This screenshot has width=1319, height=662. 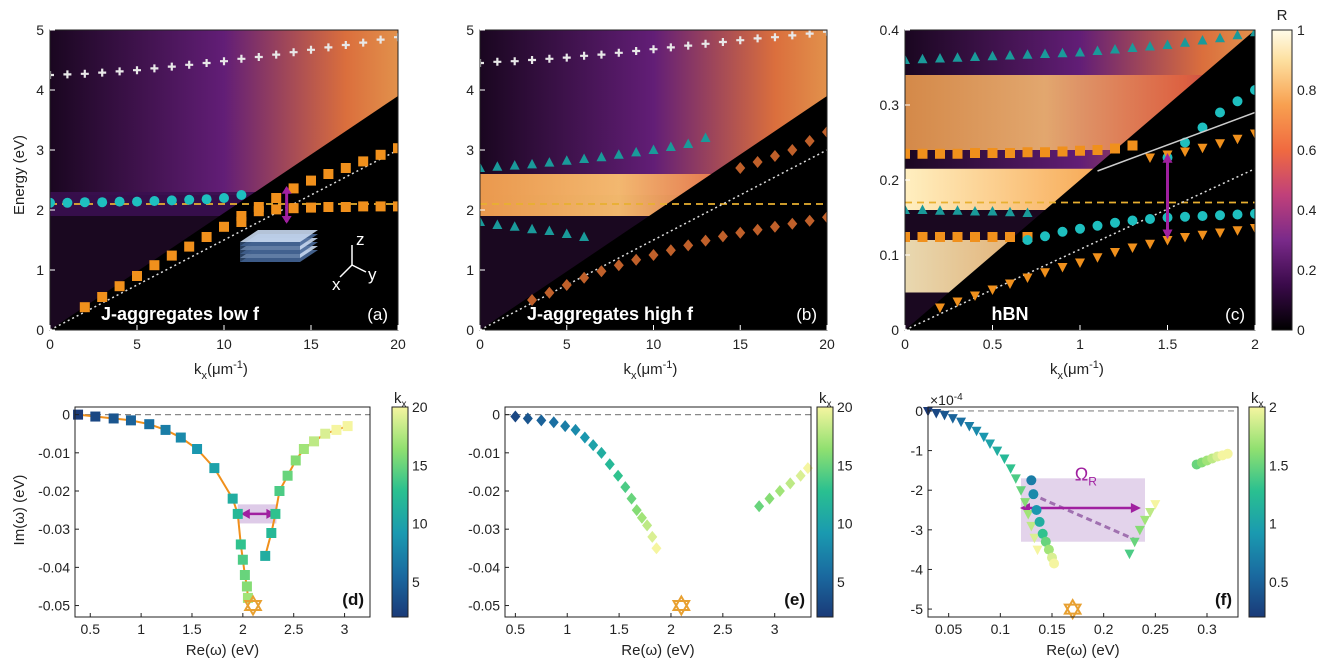 I want to click on colorbar-R-title: R, so click(x=1282, y=15).